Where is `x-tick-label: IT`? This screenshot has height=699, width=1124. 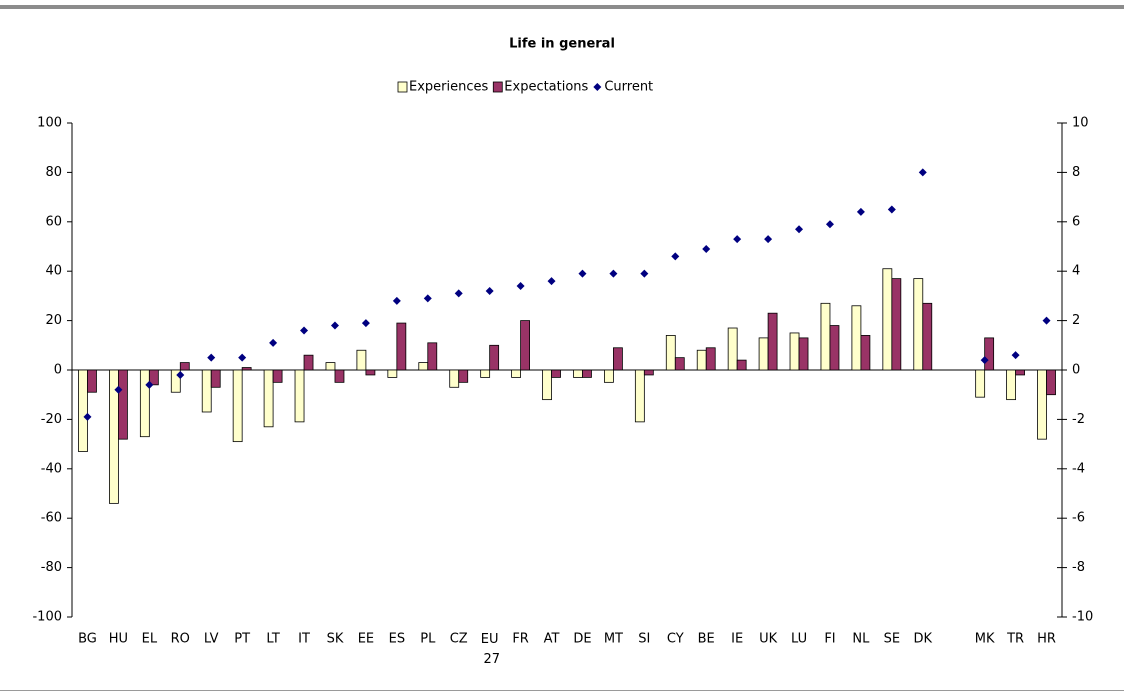
x-tick-label: IT is located at coordinates (304, 639).